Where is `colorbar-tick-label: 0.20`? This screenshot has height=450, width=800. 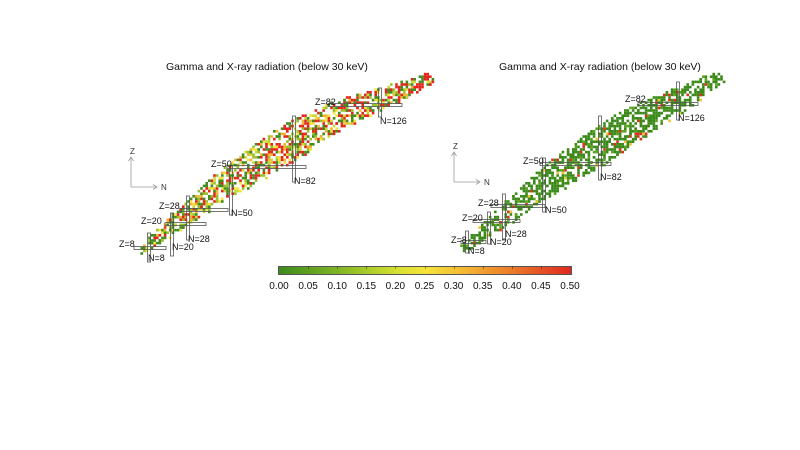
colorbar-tick-label: 0.20 is located at coordinates (395, 286).